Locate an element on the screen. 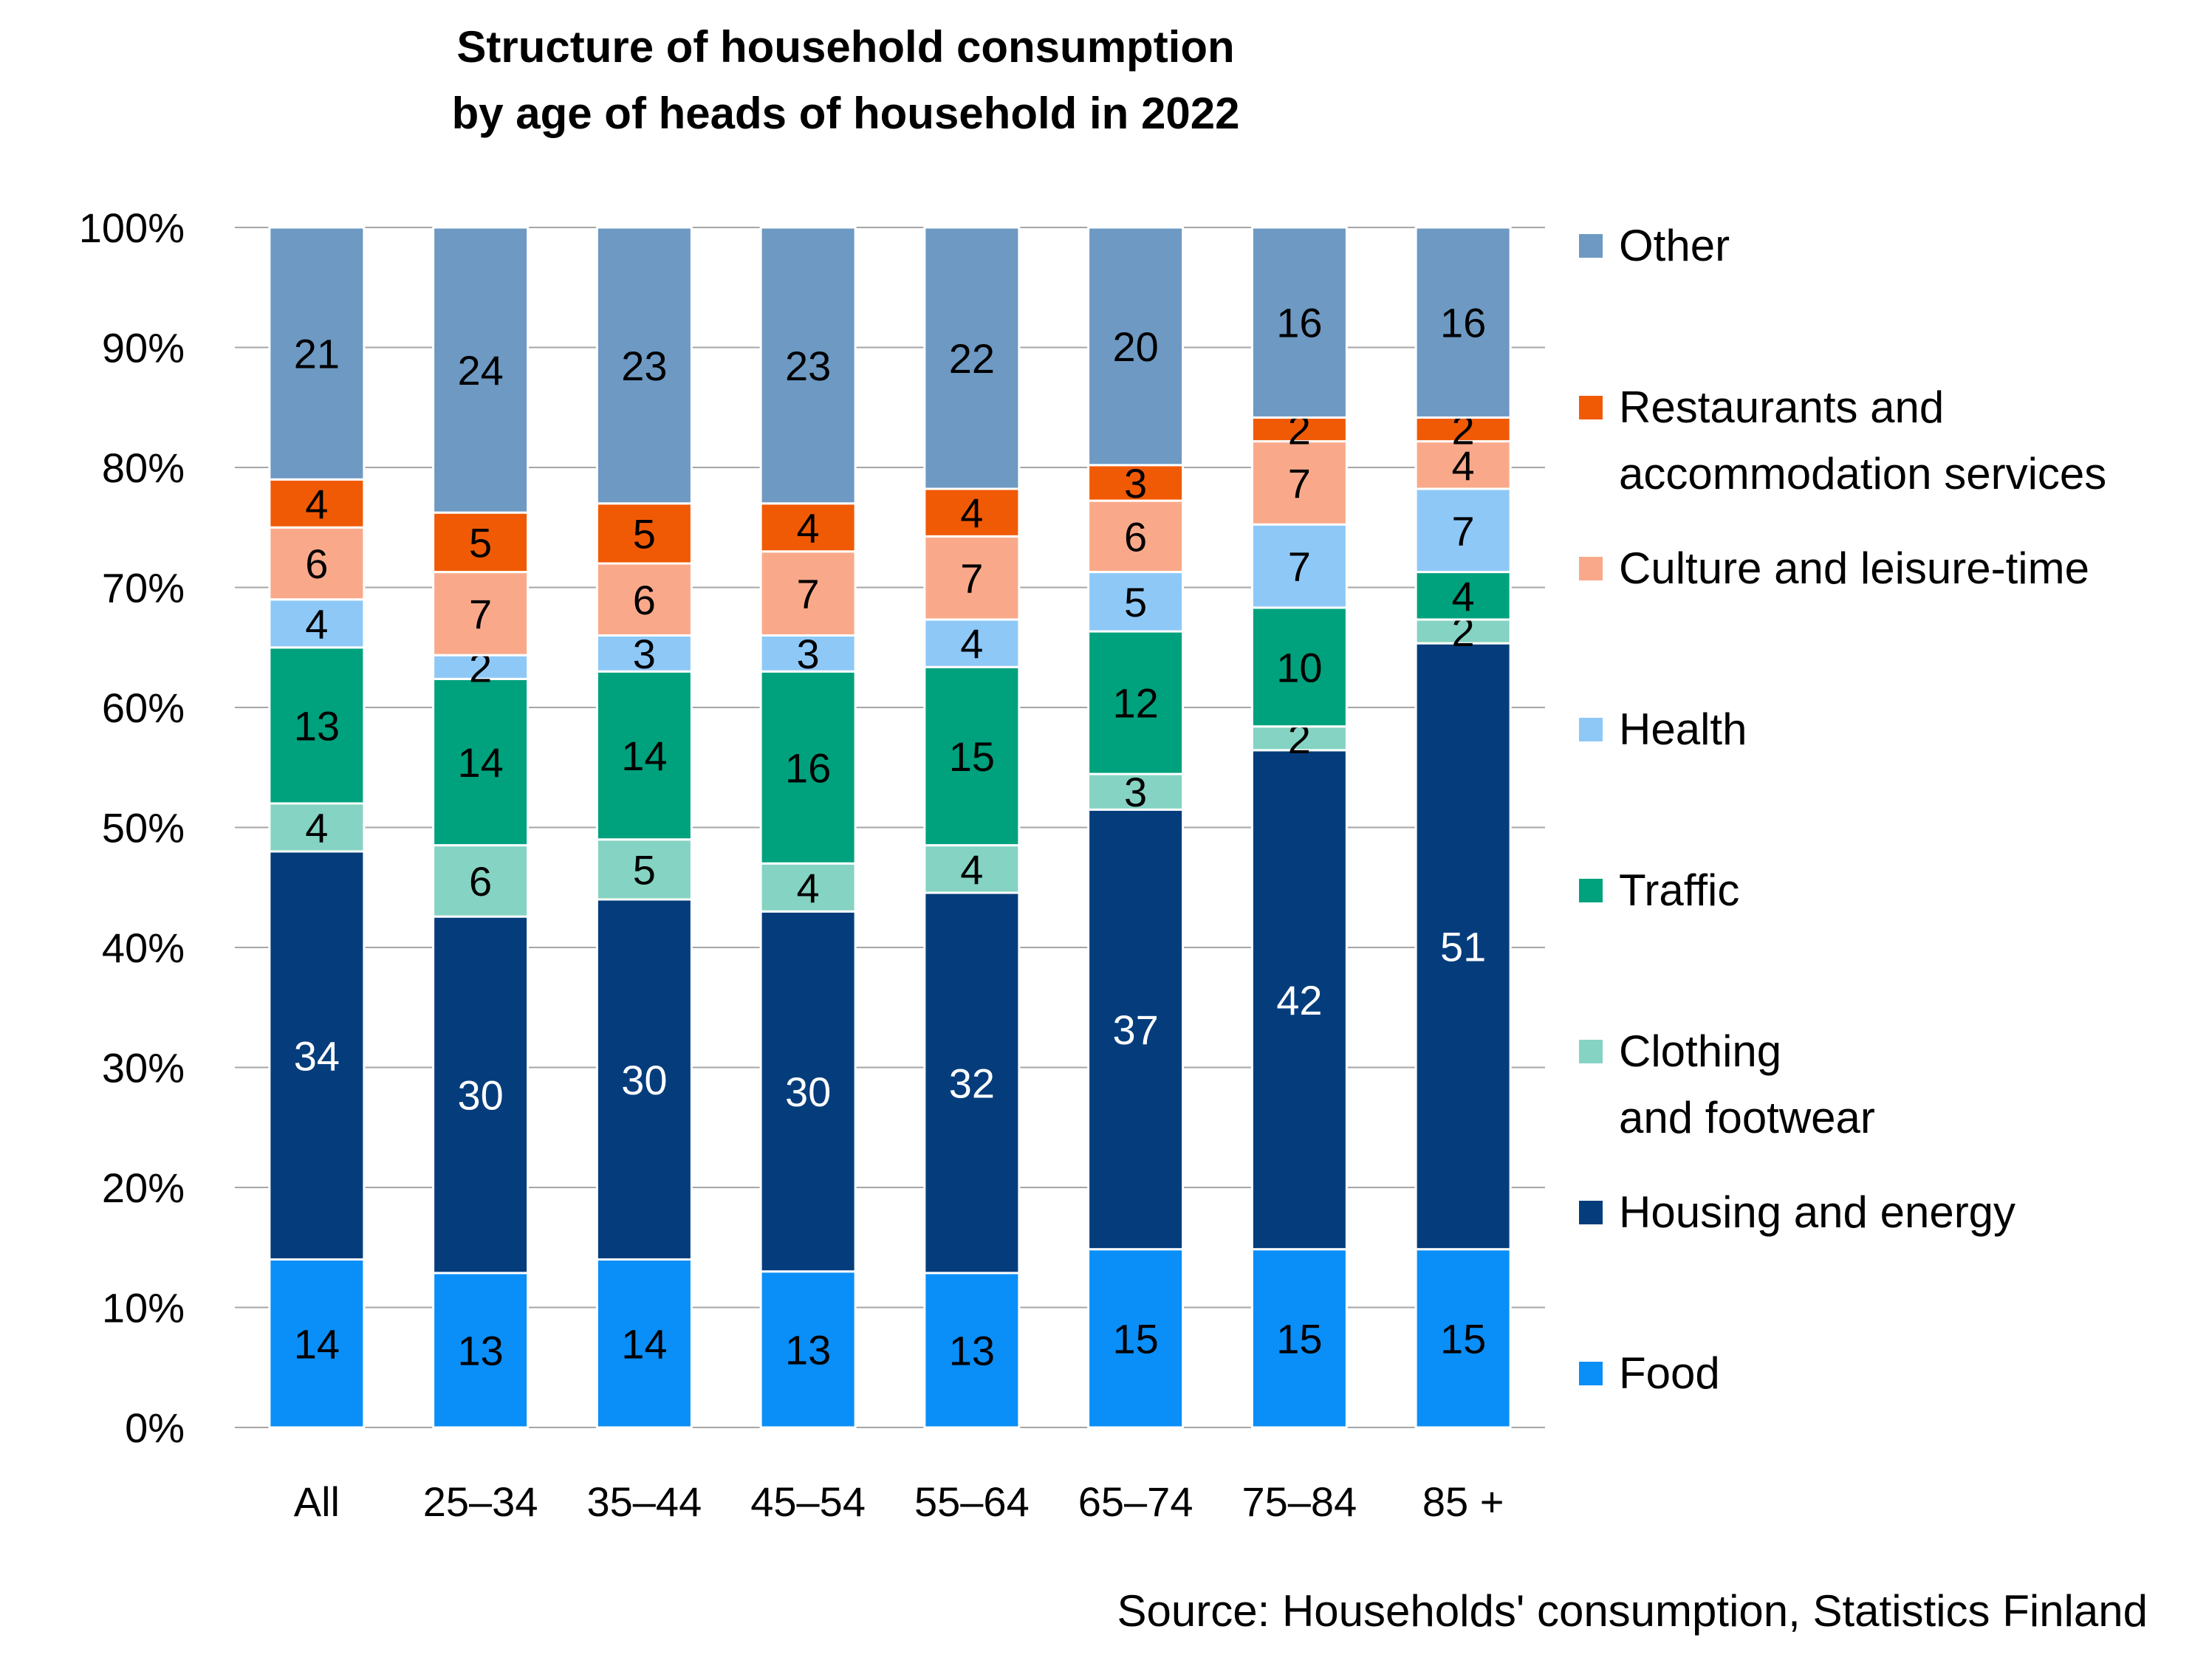 This screenshot has width=2192, height=1680. data-label: 6 is located at coordinates (1135, 537).